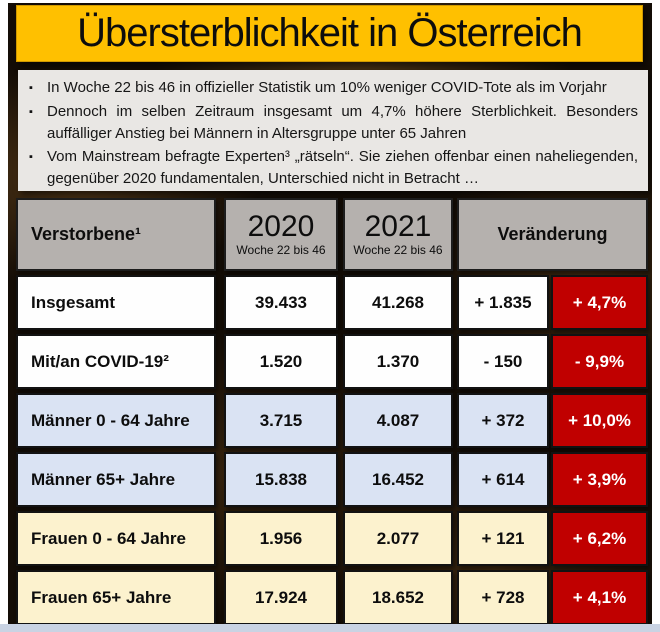 The image size is (660, 632). Describe the element at coordinates (281, 250) in the screenshot. I see `header-2020-subtitle: Woche 22 bis 46` at that location.